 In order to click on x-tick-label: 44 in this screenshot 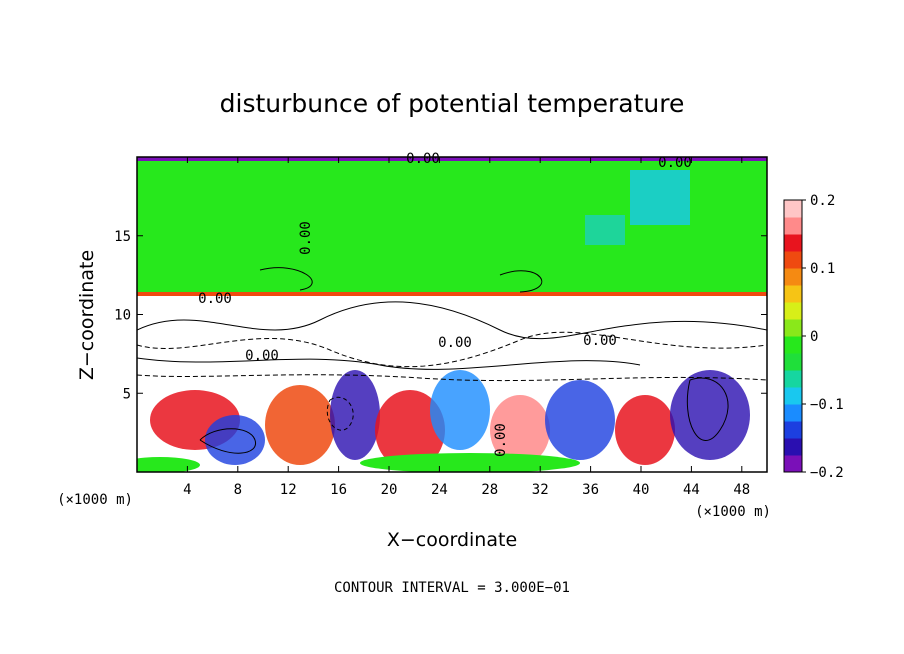, I will do `click(691, 490)`.